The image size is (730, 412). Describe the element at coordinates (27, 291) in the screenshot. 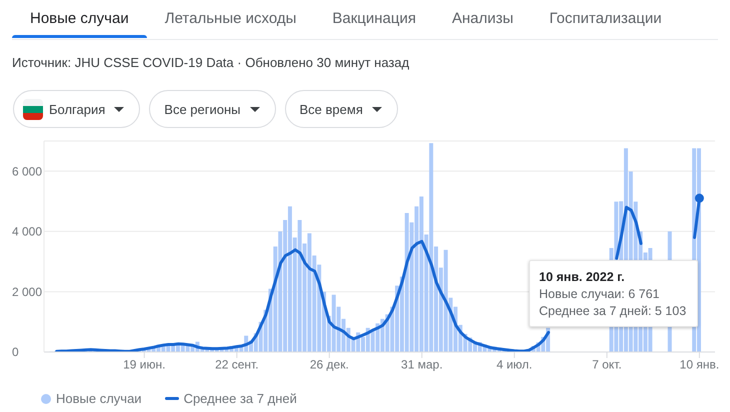

I see `y-tick-label: 2 000` at that location.